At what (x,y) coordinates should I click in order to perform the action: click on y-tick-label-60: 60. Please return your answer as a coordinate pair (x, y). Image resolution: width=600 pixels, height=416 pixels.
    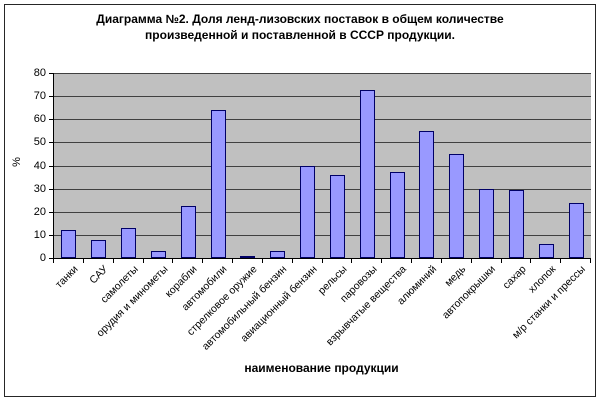
    Looking at the image, I should click on (39, 119).